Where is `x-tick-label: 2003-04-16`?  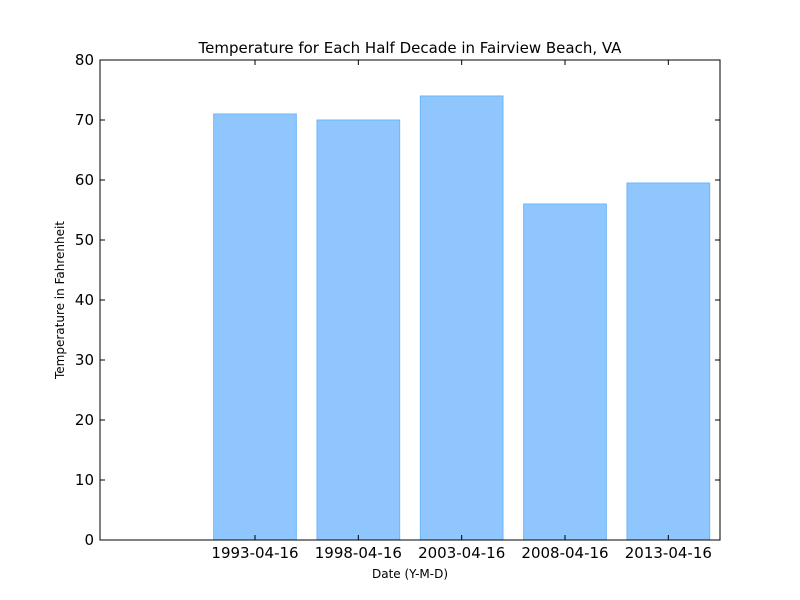 x-tick-label: 2003-04-16 is located at coordinates (461, 553).